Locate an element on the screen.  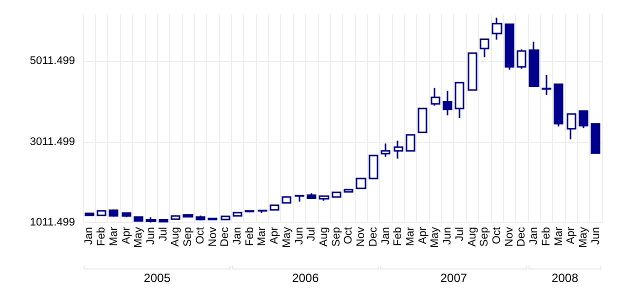
text: 2007 is located at coordinates (454, 278).